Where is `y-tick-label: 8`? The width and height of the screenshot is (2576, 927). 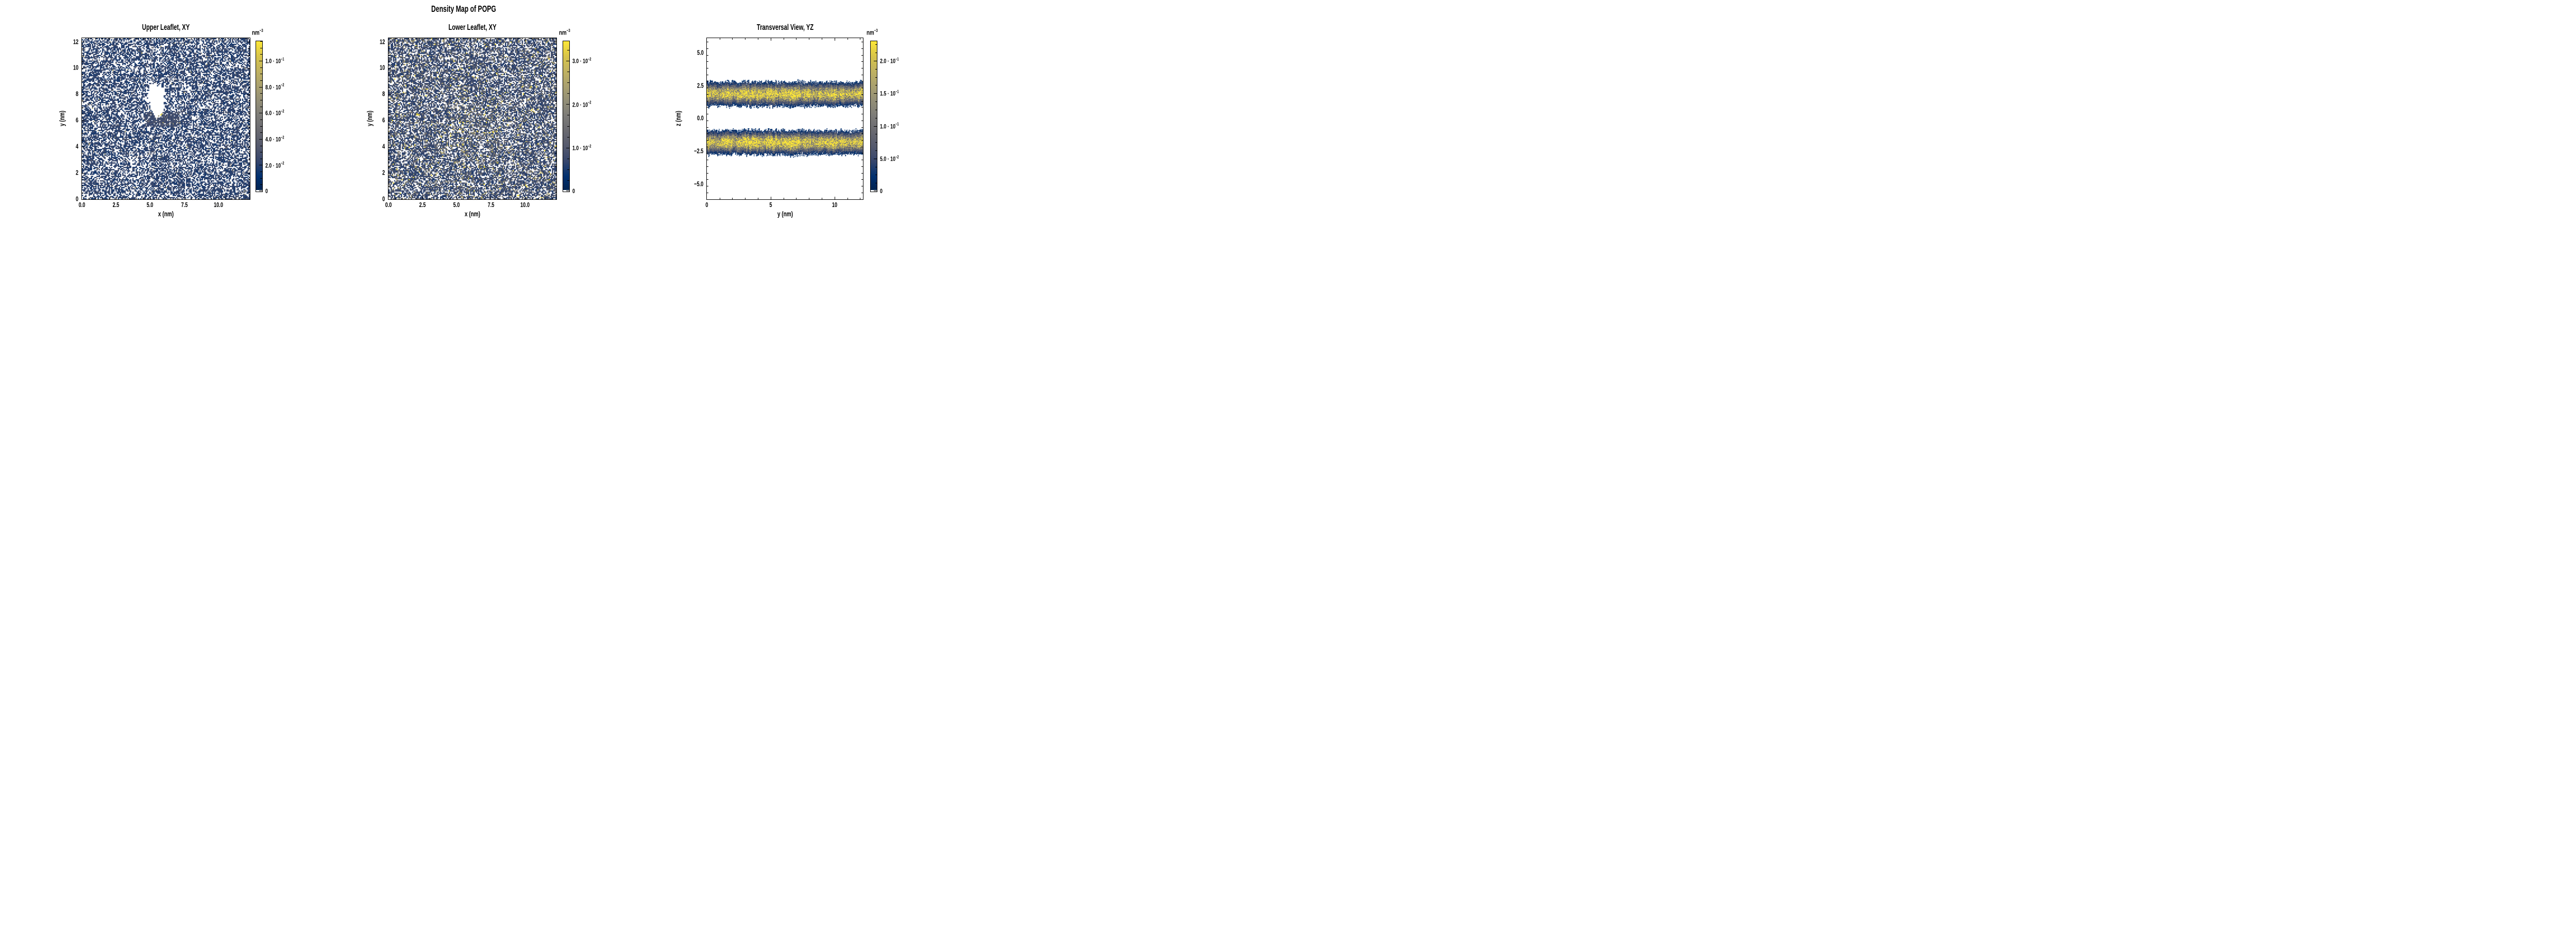
y-tick-label: 8 is located at coordinates (383, 94).